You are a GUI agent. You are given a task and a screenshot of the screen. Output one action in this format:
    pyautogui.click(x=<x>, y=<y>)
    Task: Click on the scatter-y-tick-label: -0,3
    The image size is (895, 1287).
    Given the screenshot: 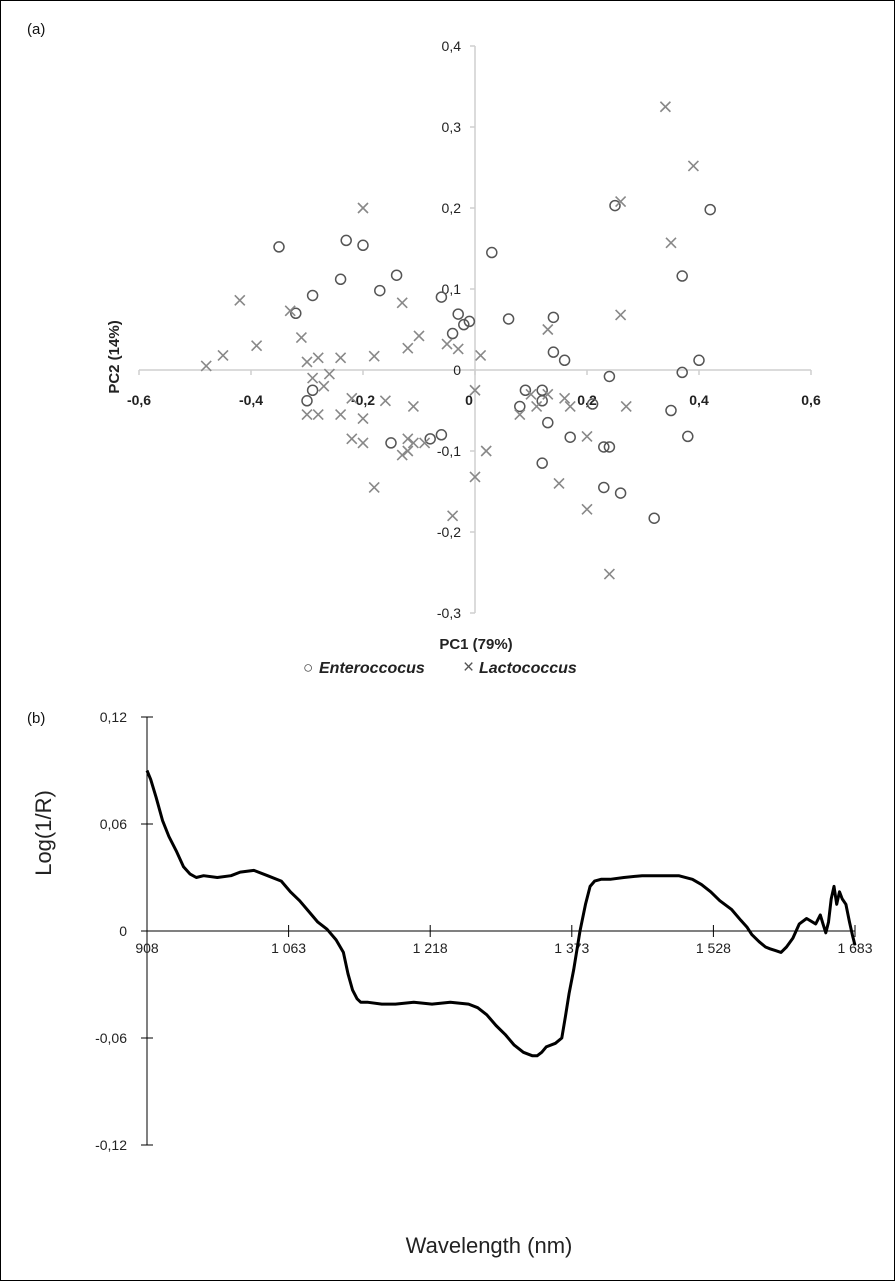 What is the action you would take?
    pyautogui.click(x=449, y=613)
    